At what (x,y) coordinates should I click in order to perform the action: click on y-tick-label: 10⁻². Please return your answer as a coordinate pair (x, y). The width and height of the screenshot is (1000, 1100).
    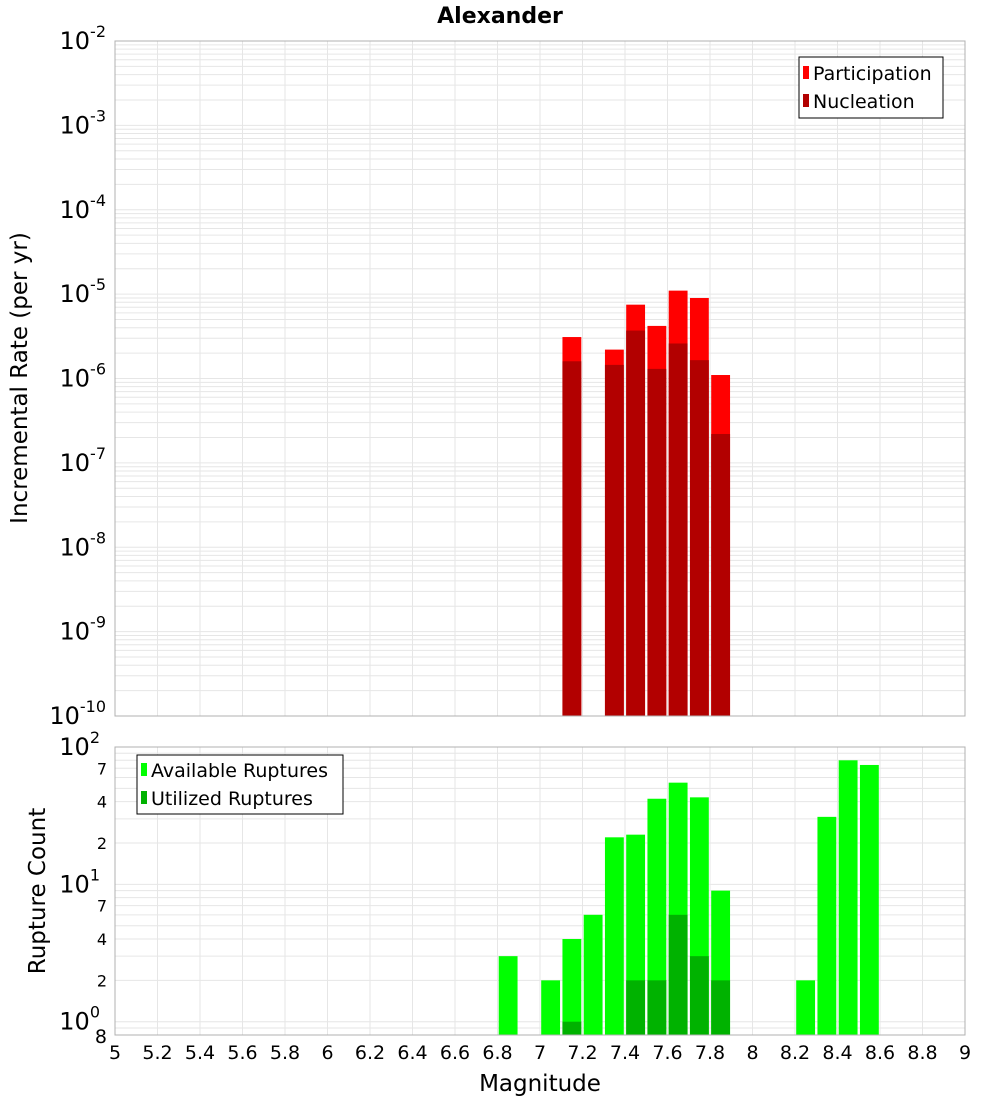
    Looking at the image, I should click on (83, 38).